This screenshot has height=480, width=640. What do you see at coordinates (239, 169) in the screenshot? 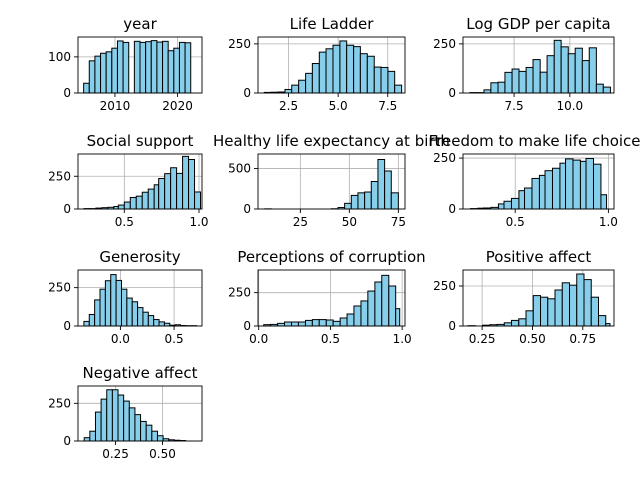
I see `y-tick-label: 500` at bounding box center [239, 169].